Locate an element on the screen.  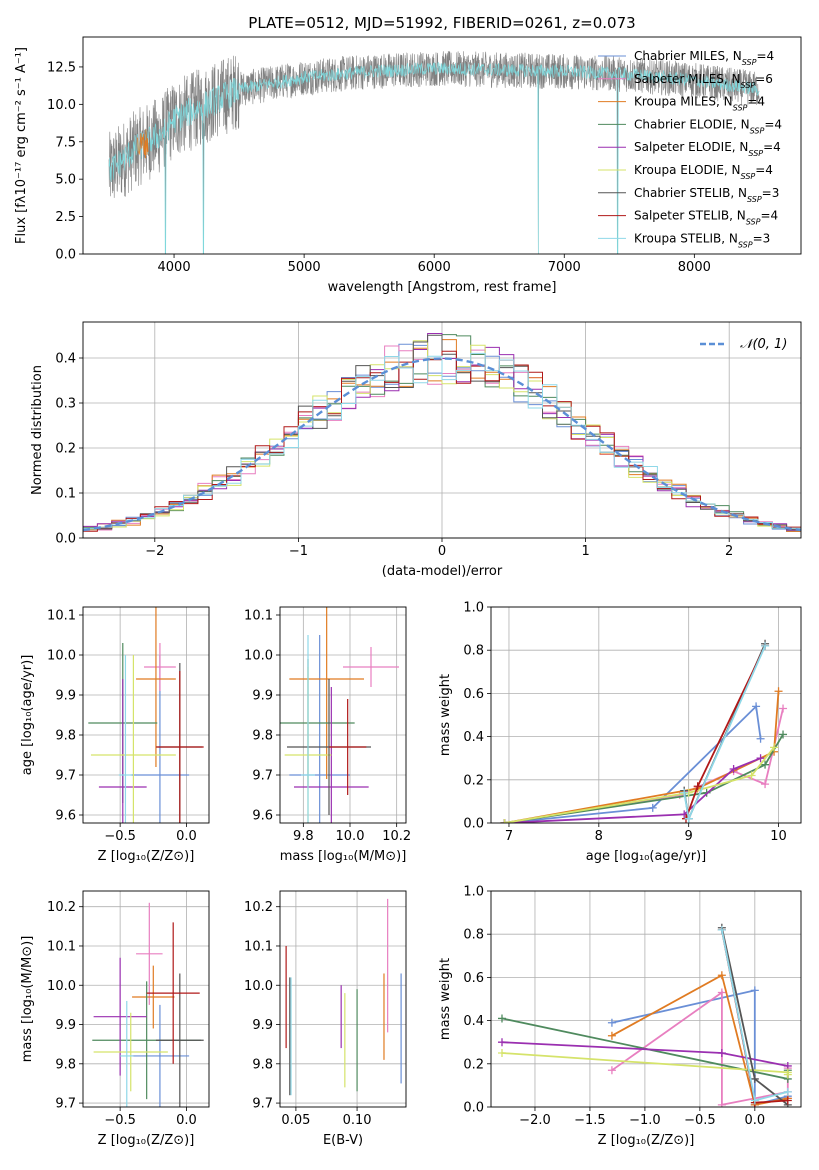
legend-label-chabrier_elodie: Chabrier ELODIE, NSSP=4 is located at coordinates (708, 126).